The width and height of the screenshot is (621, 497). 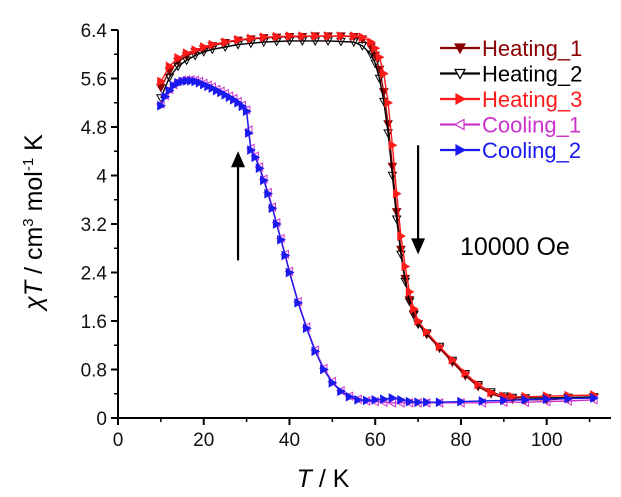 I want to click on y-tick-label: 4, so click(x=101, y=177).